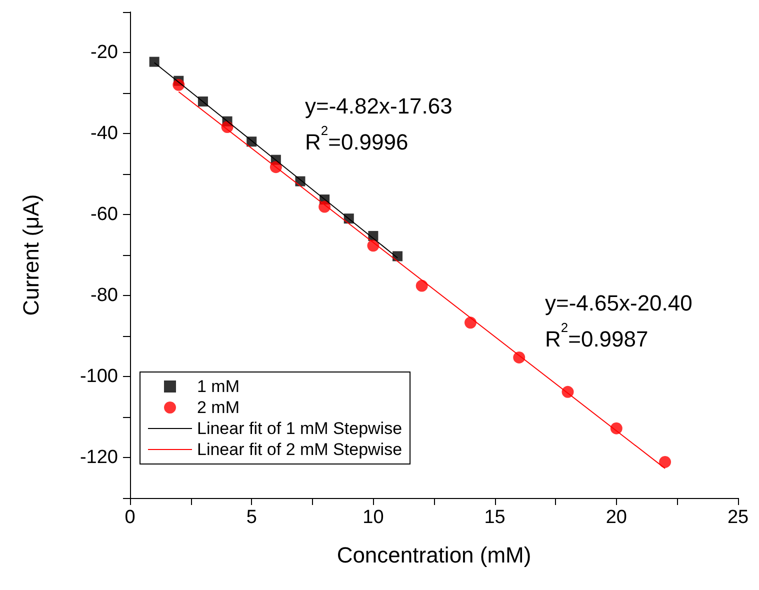 This screenshot has height=590, width=759. I want to click on x-axis-title: Concentration (mM), so click(434, 555).